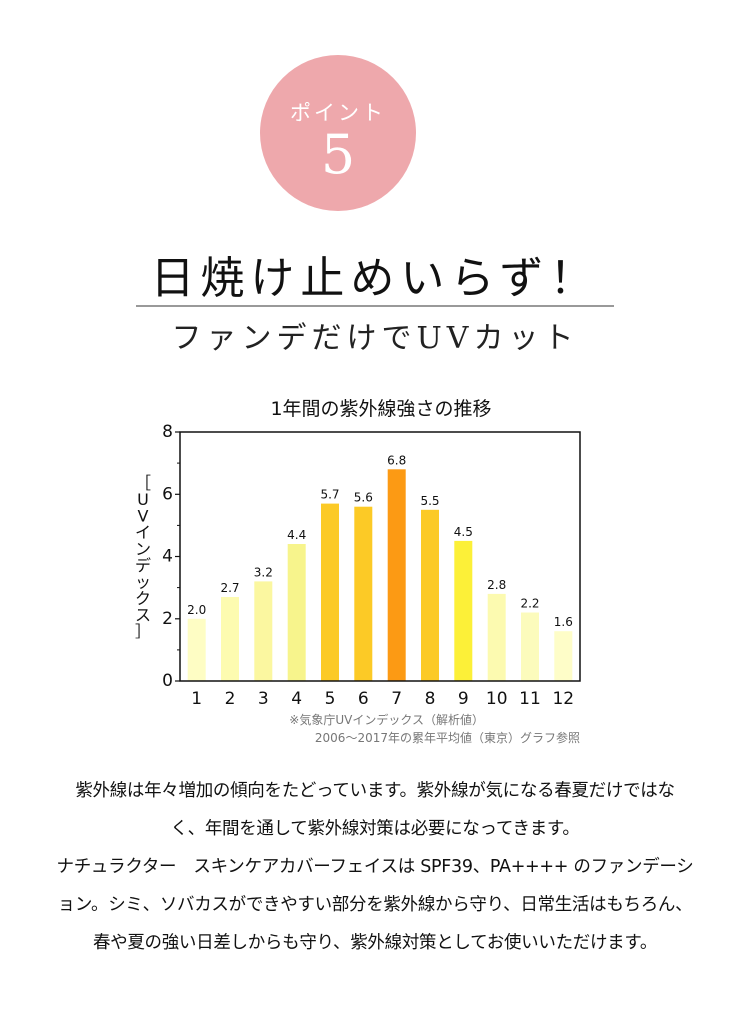 The width and height of the screenshot is (750, 1035). What do you see at coordinates (363, 498) in the screenshot?
I see `bar-value-label: 5.6` at bounding box center [363, 498].